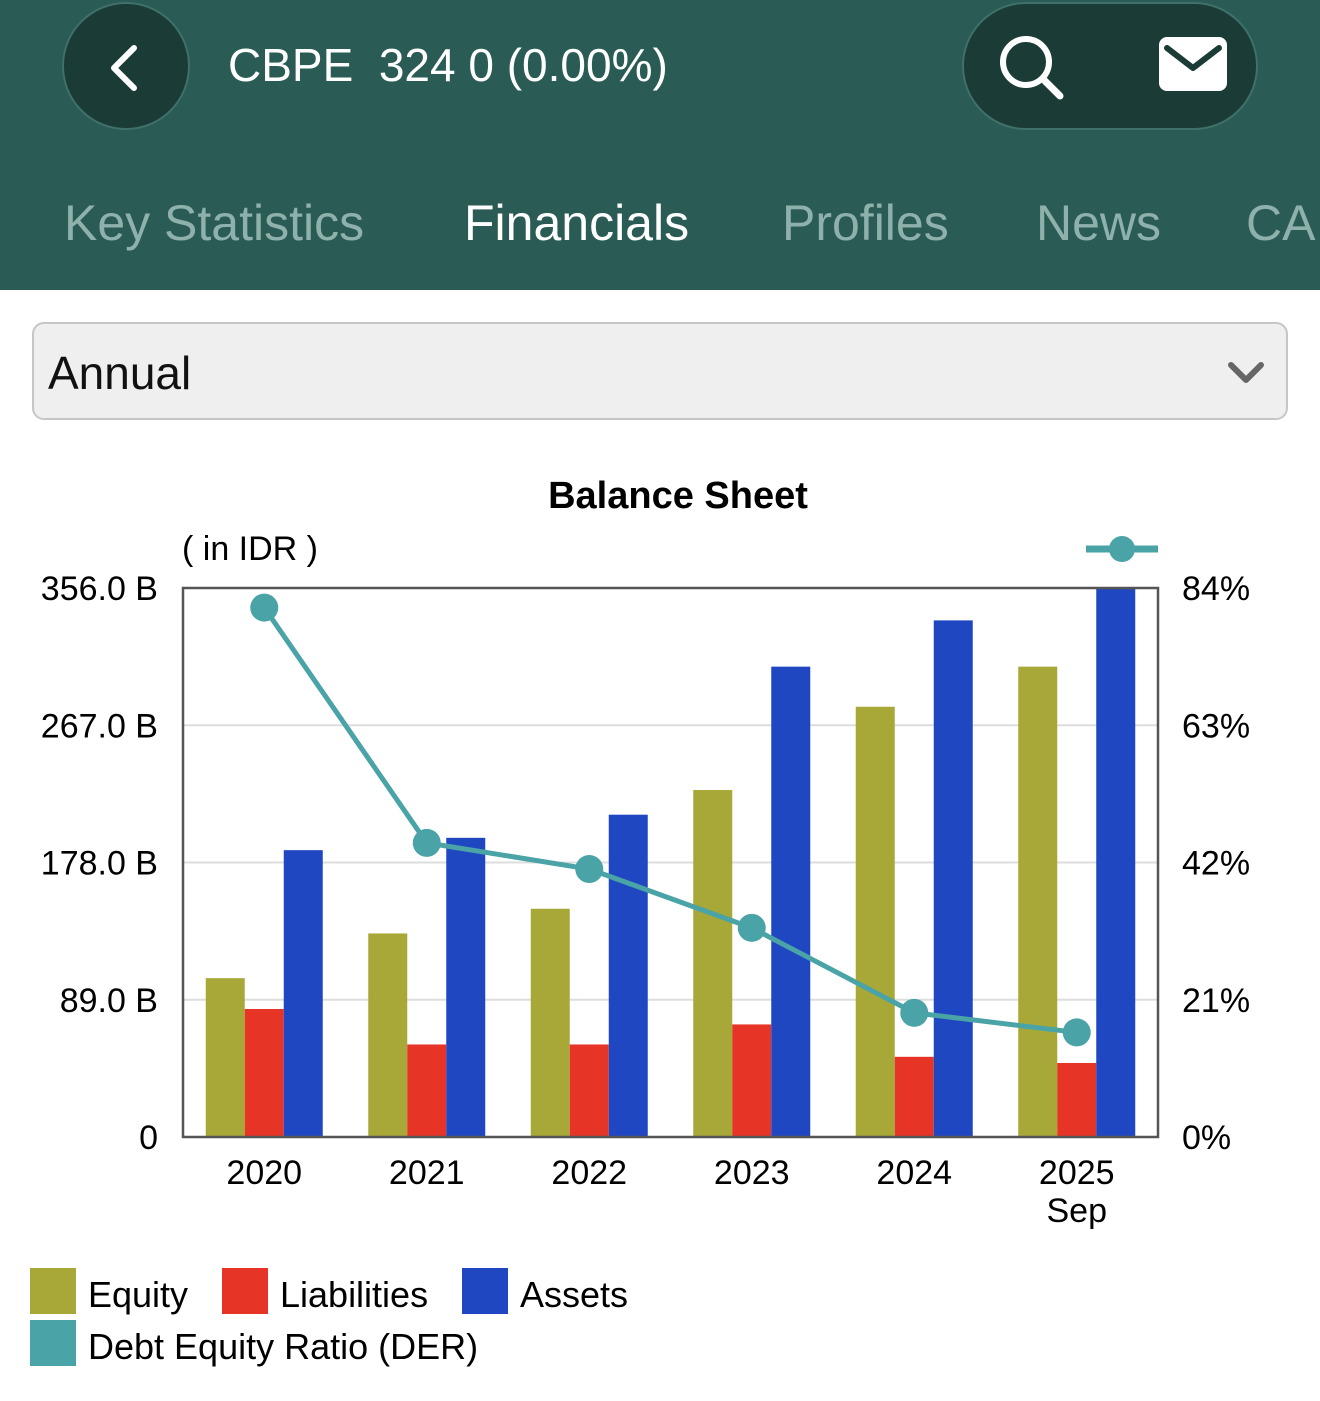 The image size is (1320, 1401). What do you see at coordinates (148, 1138) in the screenshot?
I see `y-left-tick-label: 0` at bounding box center [148, 1138].